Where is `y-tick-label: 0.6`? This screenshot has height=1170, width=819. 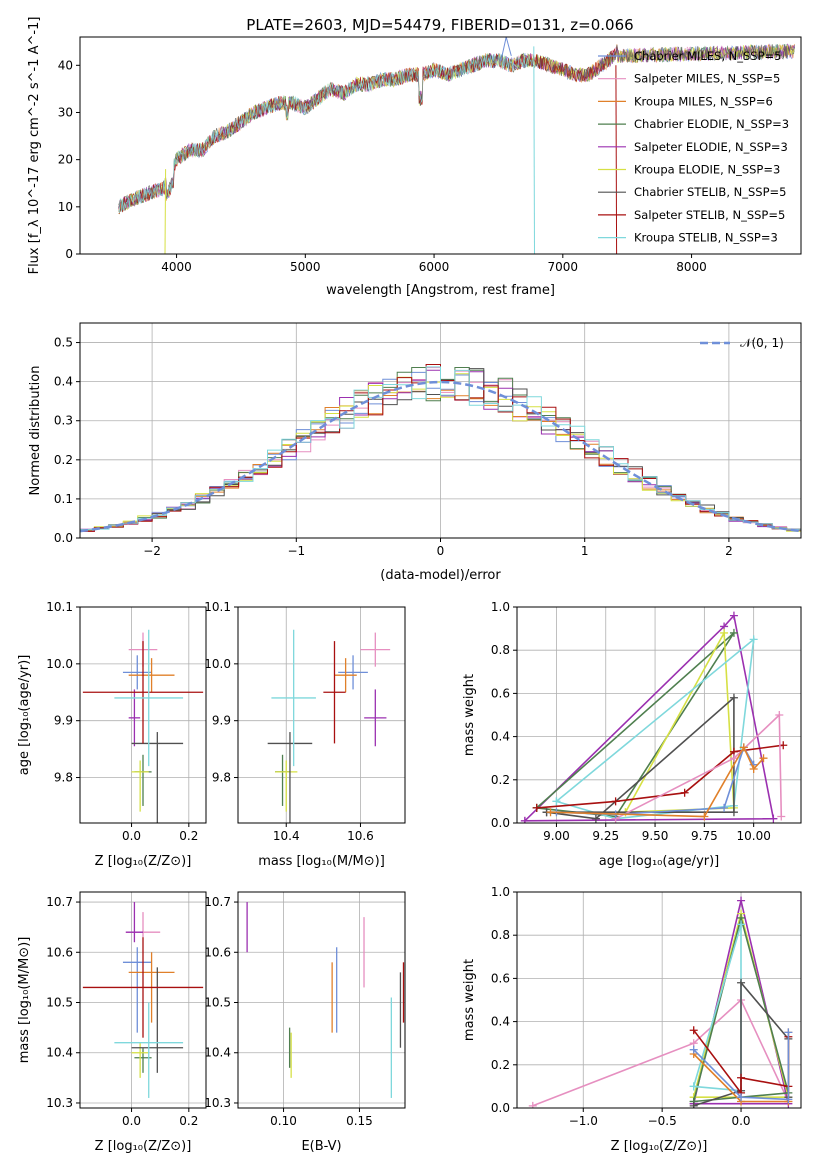
y-tick-label: 0.6 is located at coordinates (500, 693).